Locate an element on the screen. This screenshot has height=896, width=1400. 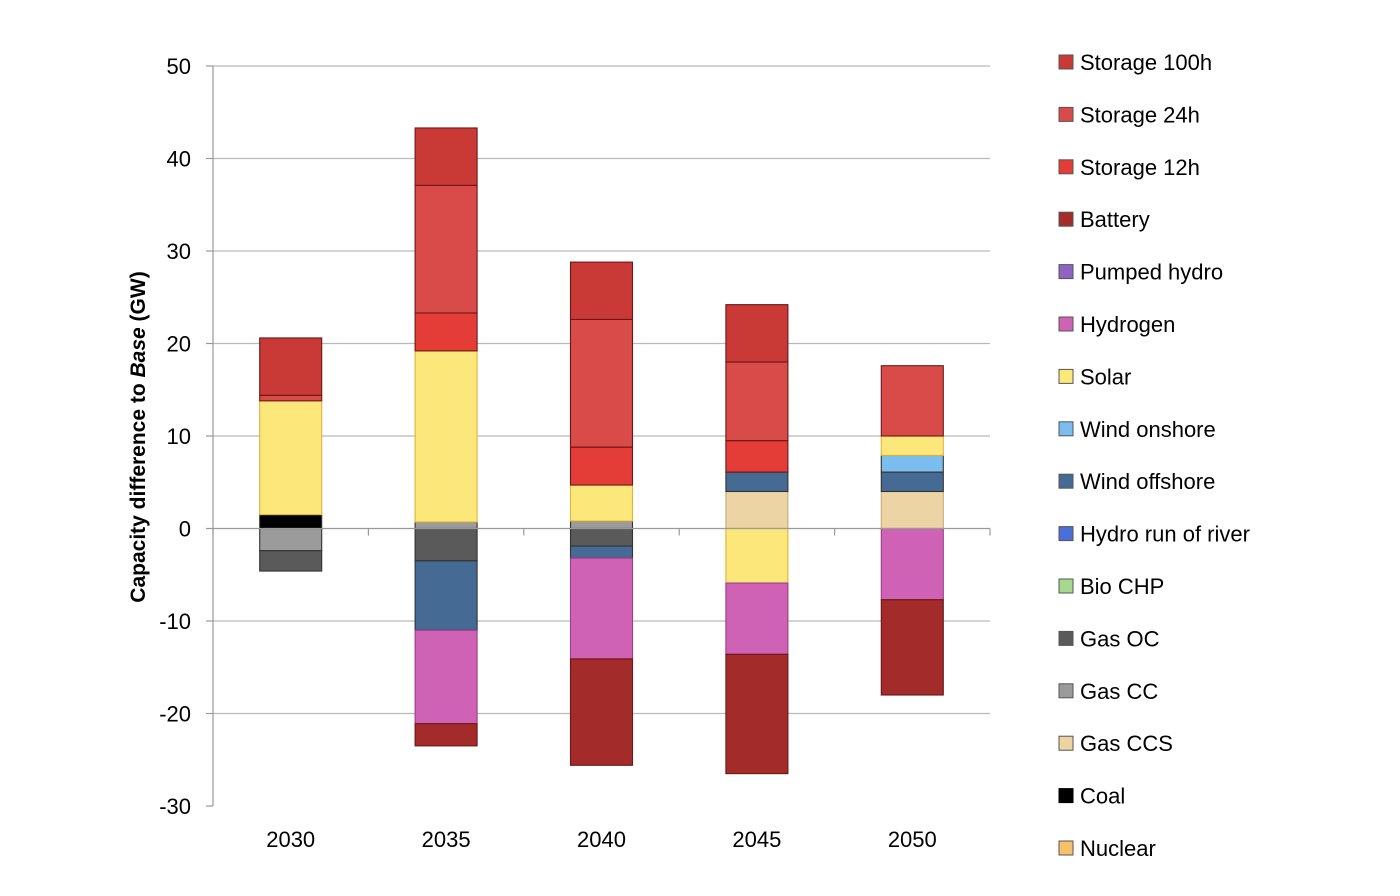
legend-label: Hydro run of river is located at coordinates (1165, 534).